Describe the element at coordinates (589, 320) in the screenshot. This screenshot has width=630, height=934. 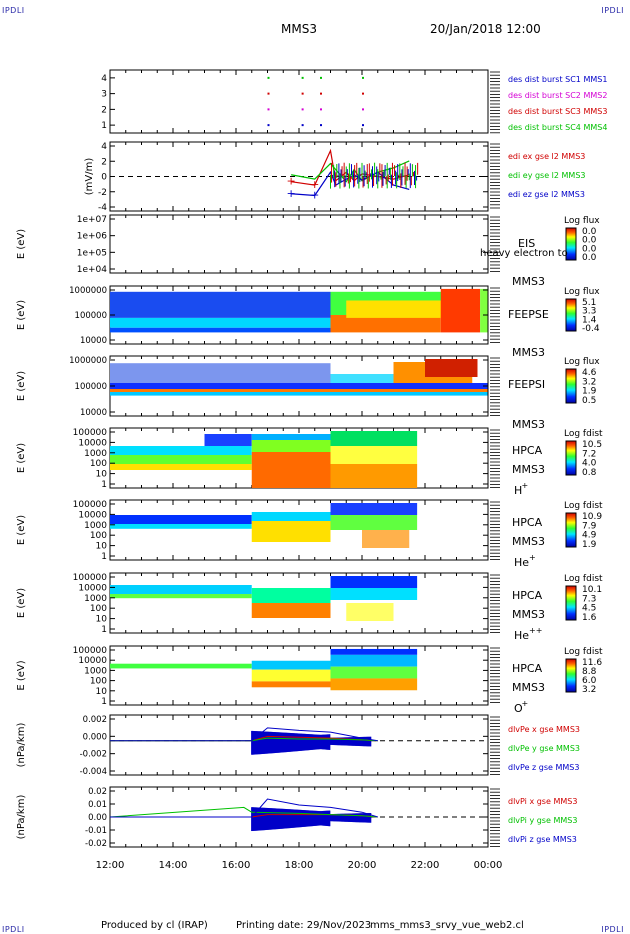
I see `colorbar-feepse-tick-label: 1.4` at that location.